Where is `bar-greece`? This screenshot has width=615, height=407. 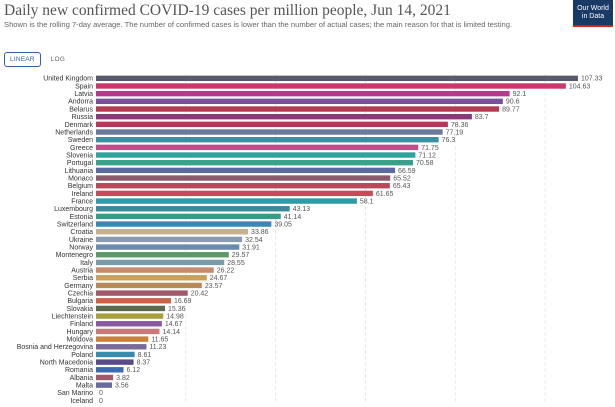
bar-greece is located at coordinates (257, 147).